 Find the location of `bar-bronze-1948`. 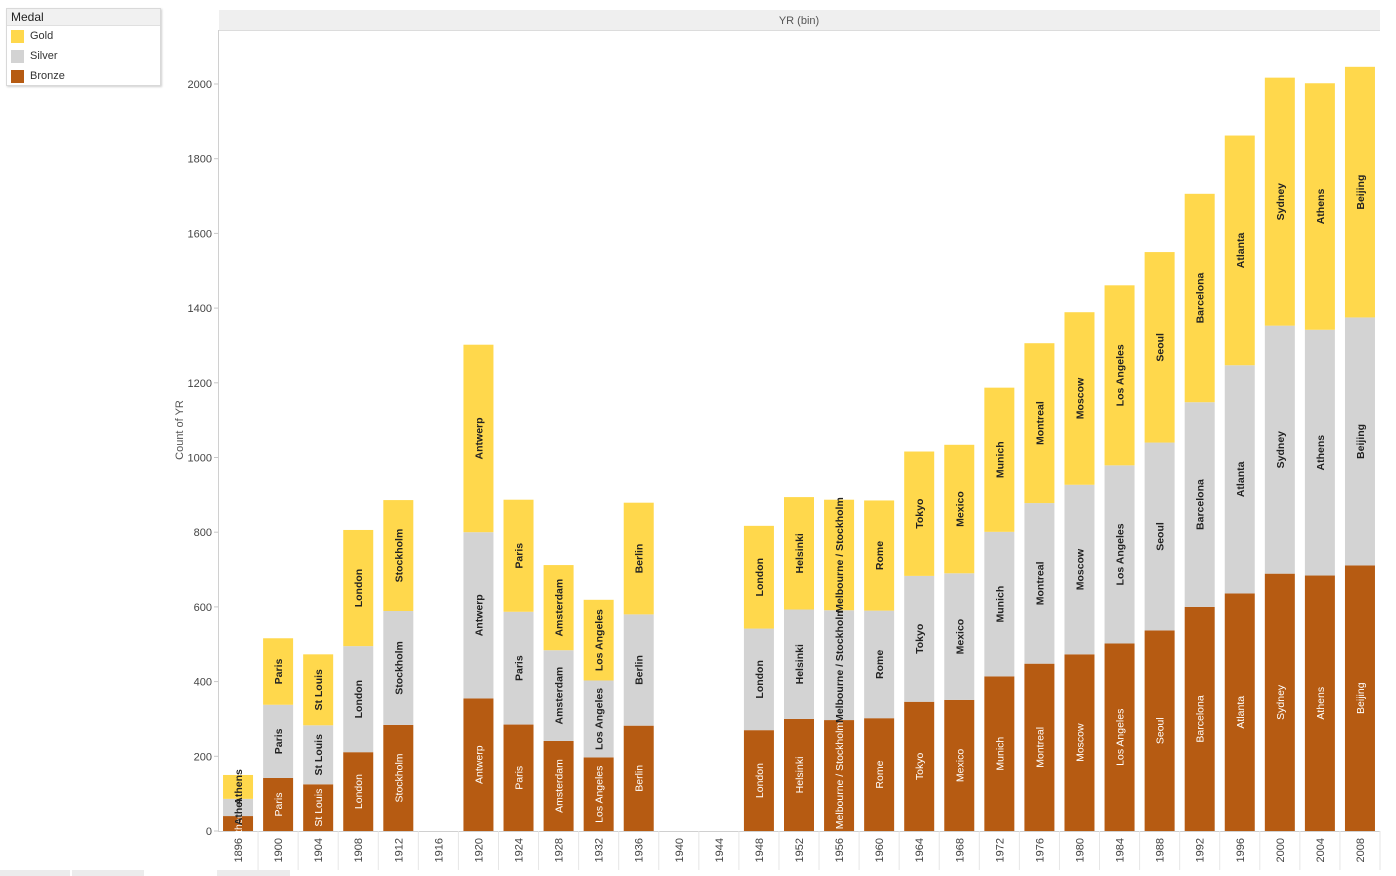

bar-bronze-1948 is located at coordinates (758, 780).